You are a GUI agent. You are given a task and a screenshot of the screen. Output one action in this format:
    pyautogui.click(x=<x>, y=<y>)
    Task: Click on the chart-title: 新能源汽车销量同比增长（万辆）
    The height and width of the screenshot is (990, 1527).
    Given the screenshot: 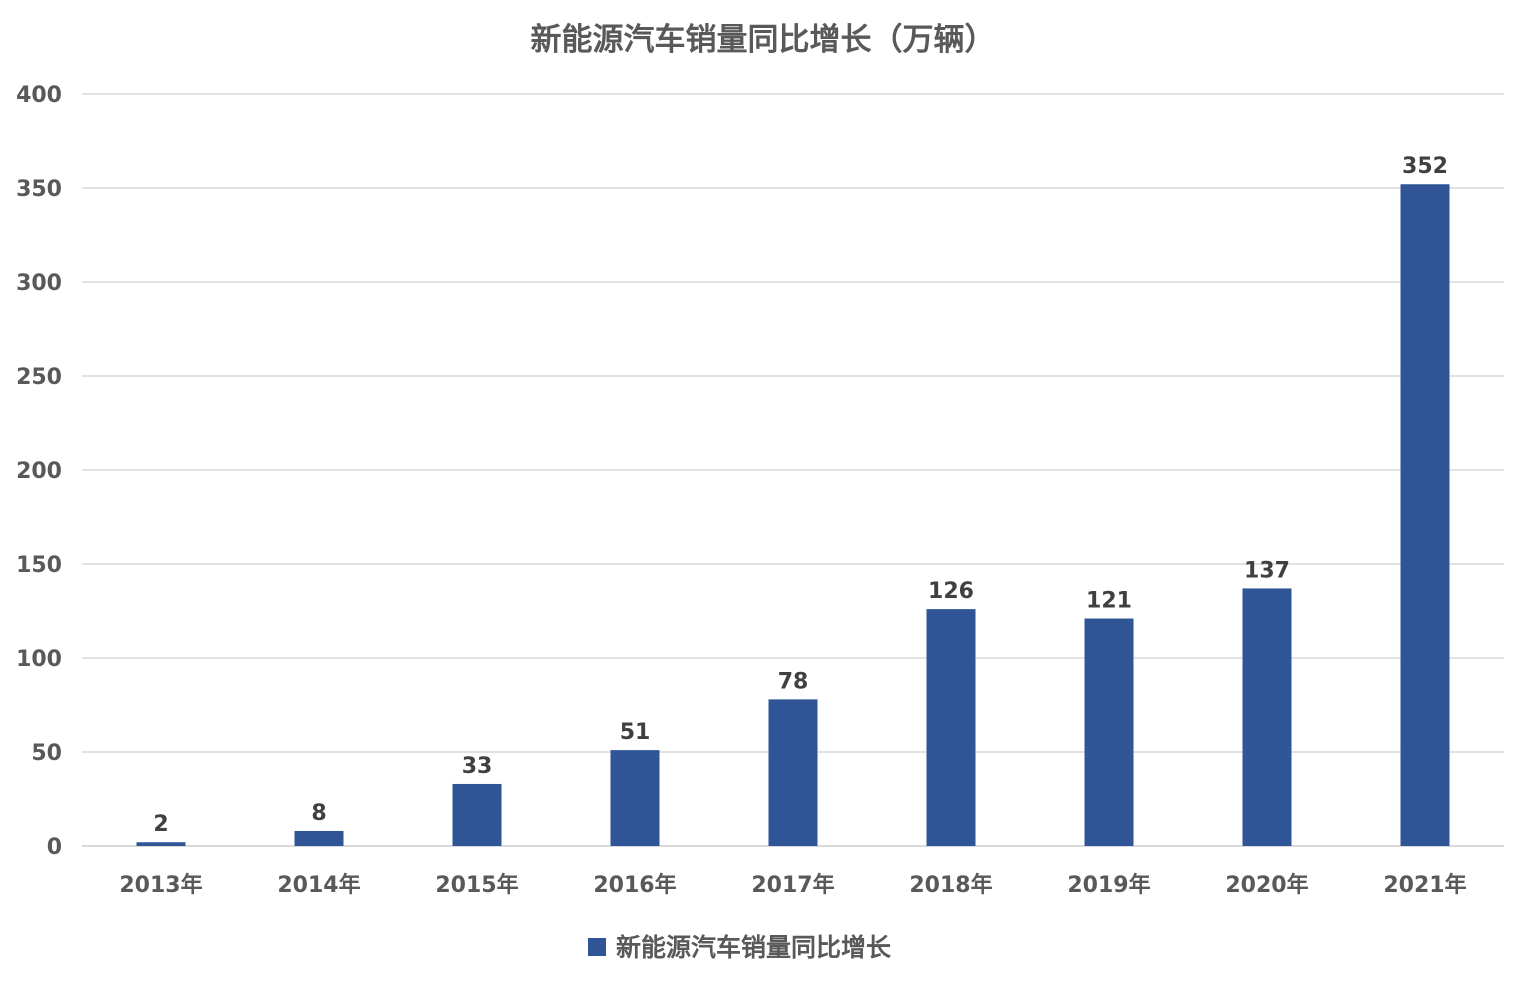 What is the action you would take?
    pyautogui.click(x=763, y=40)
    